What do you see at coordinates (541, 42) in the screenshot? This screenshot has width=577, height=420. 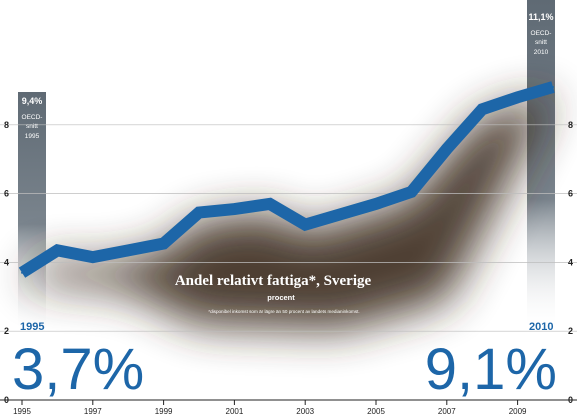 I see `oecd-2010-label-2: snitt` at bounding box center [541, 42].